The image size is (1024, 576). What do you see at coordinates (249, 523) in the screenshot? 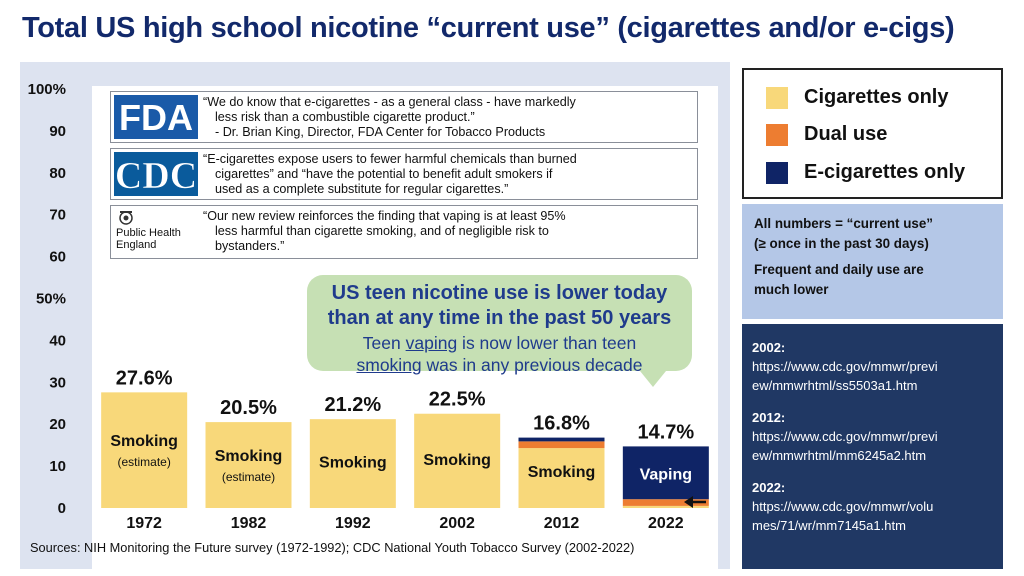
I see `x-tick-label: 1982` at bounding box center [249, 523].